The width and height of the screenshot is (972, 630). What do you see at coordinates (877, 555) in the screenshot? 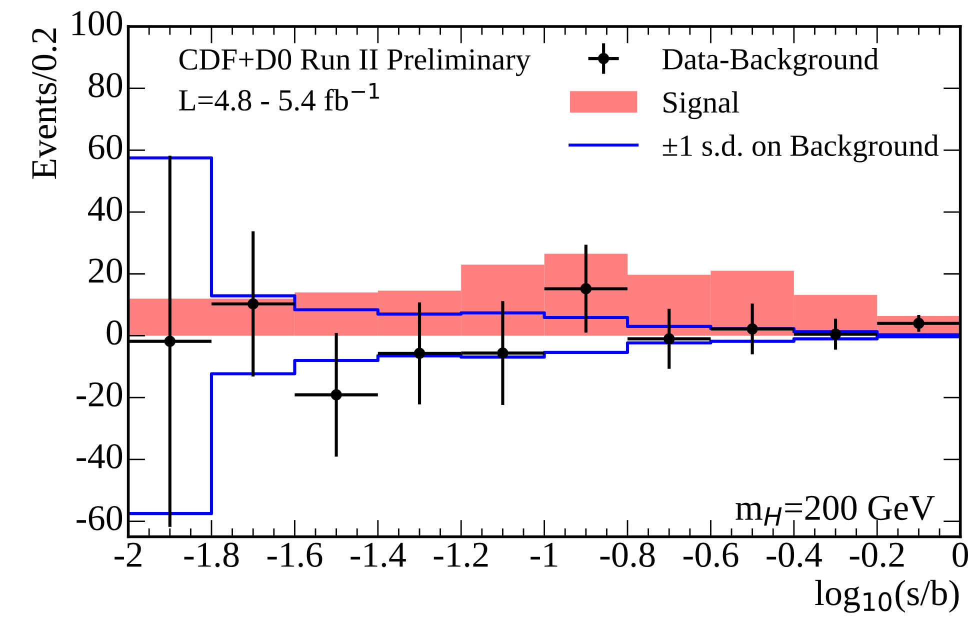
I see `x-tick-label: -0.2` at bounding box center [877, 555].